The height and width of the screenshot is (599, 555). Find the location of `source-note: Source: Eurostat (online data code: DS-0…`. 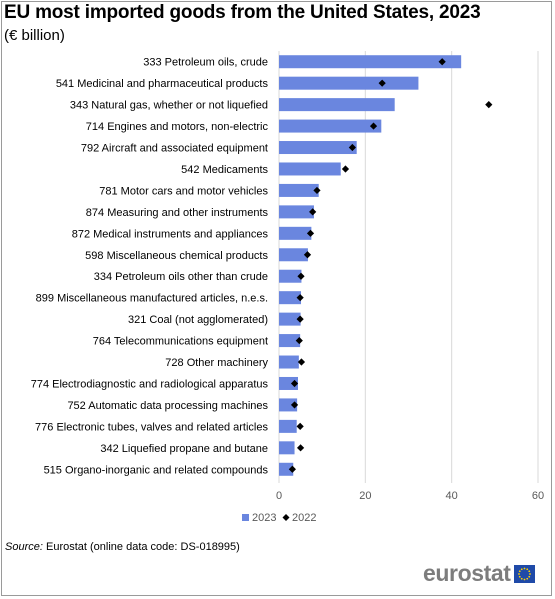

source-note: Source: Eurostat (online data code: DS-0… is located at coordinates (122, 547).